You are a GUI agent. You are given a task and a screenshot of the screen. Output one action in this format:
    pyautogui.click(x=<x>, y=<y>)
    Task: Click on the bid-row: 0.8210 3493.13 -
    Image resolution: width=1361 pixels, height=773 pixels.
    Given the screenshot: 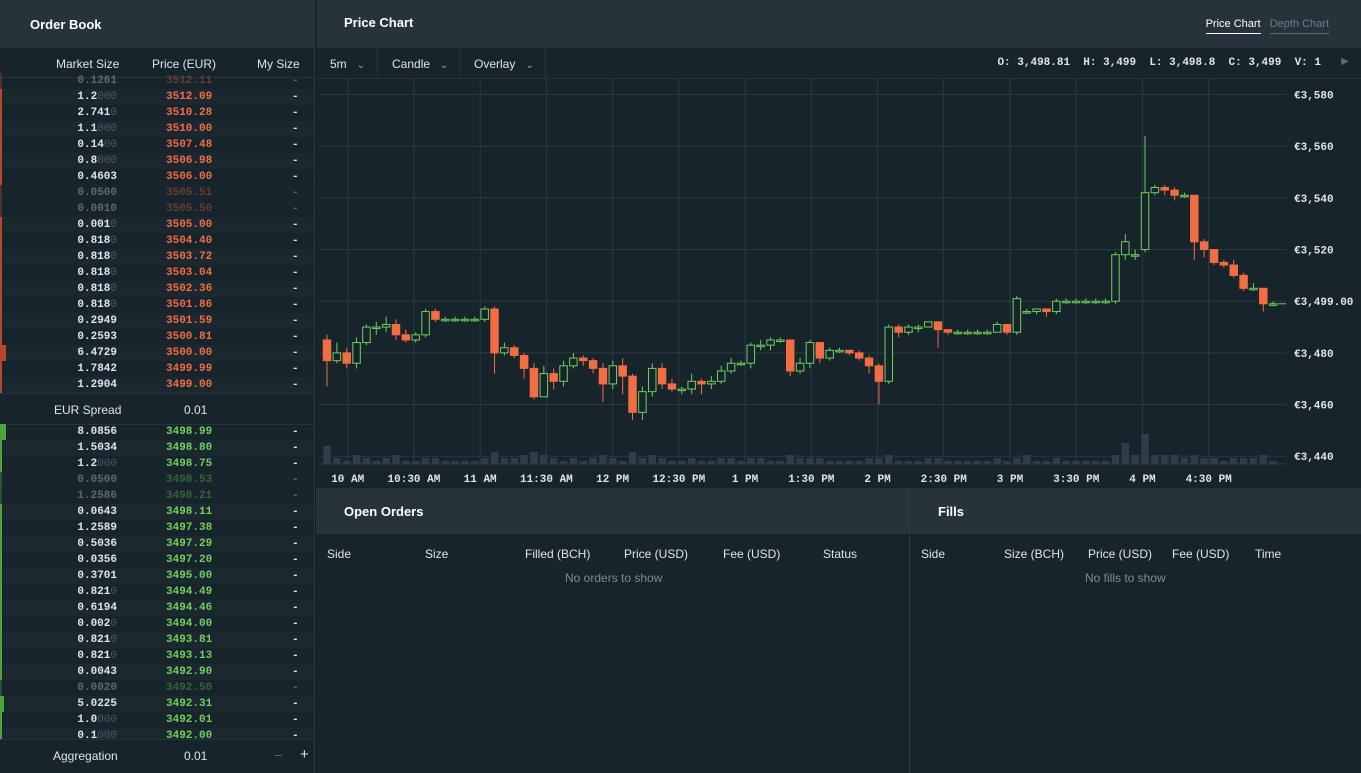 What is the action you would take?
    pyautogui.click(x=157, y=656)
    